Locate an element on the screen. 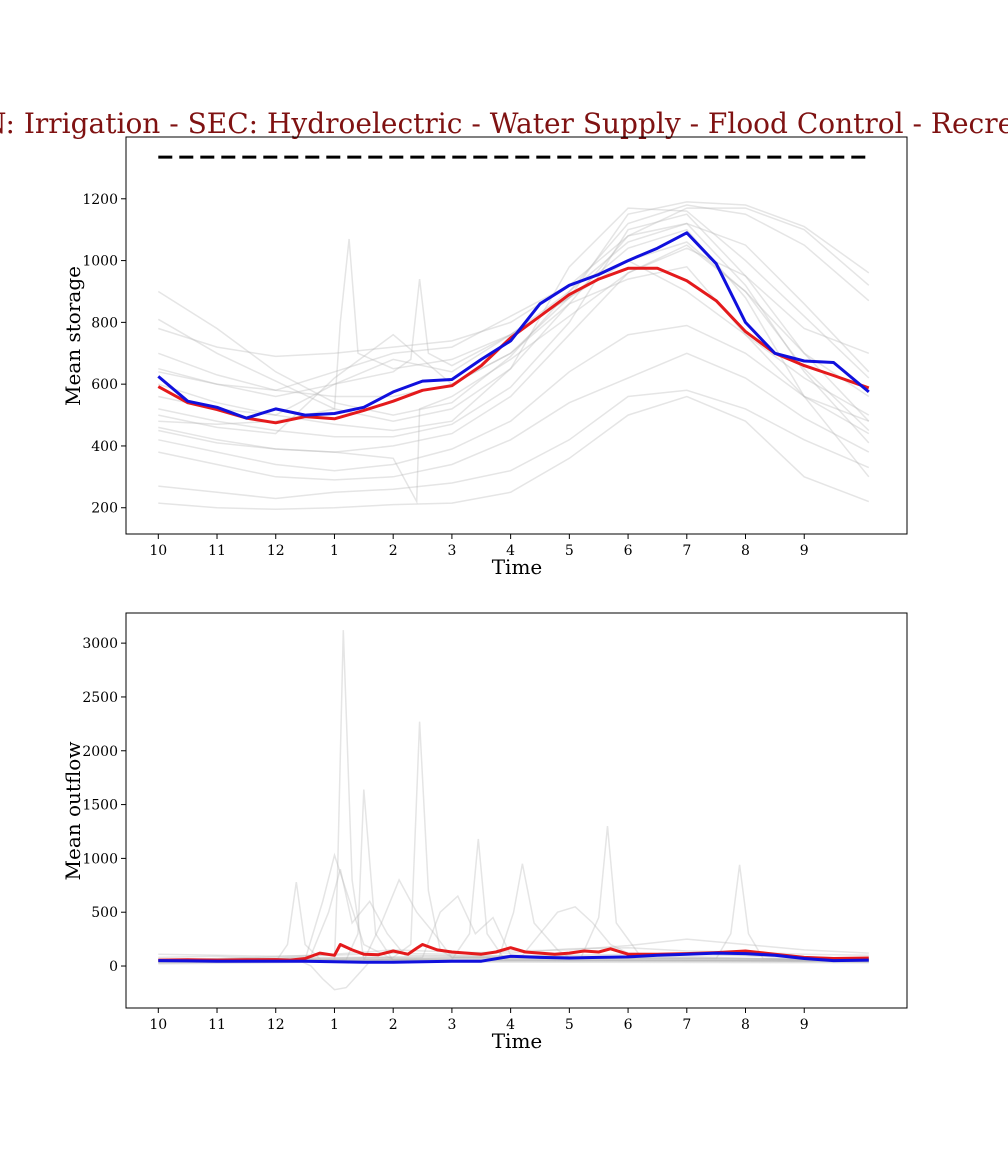 The height and width of the screenshot is (1152, 1008). outflow-y-ticks: 0 500 1000 1500 2000 2500 3000 is located at coordinates (104, 805).